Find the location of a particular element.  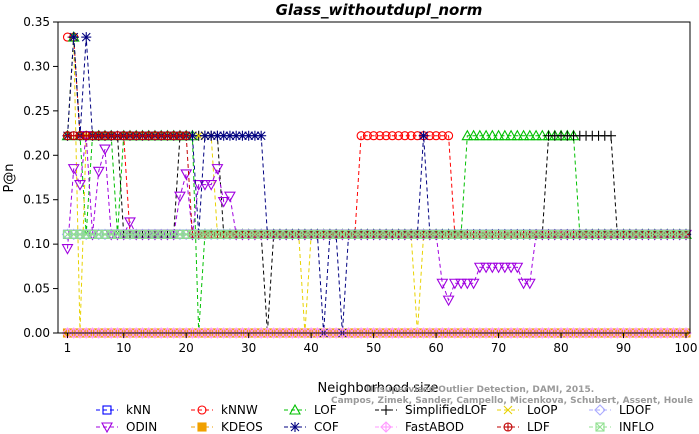

legend-item-knn: kNN is located at coordinates (123, 410).